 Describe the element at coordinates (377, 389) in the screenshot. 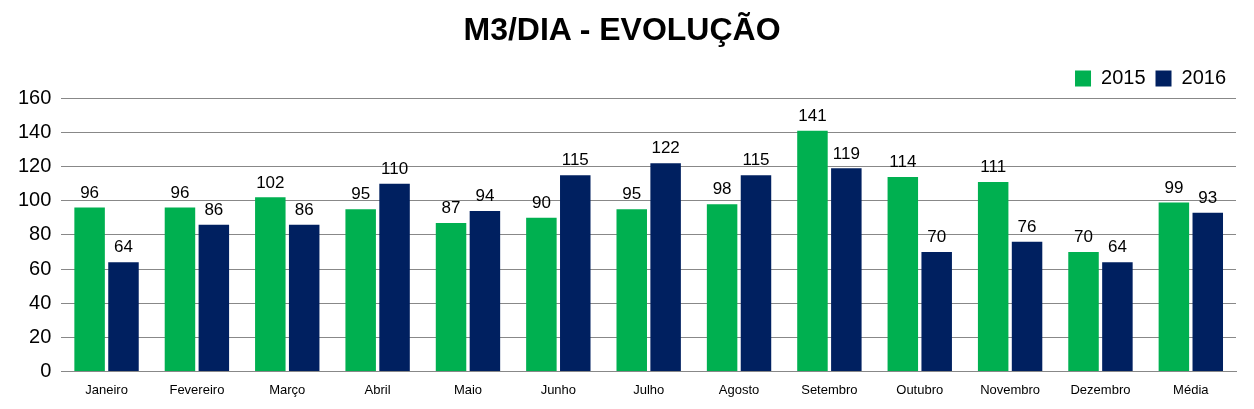

I see `x-tick-label: Abril` at that location.